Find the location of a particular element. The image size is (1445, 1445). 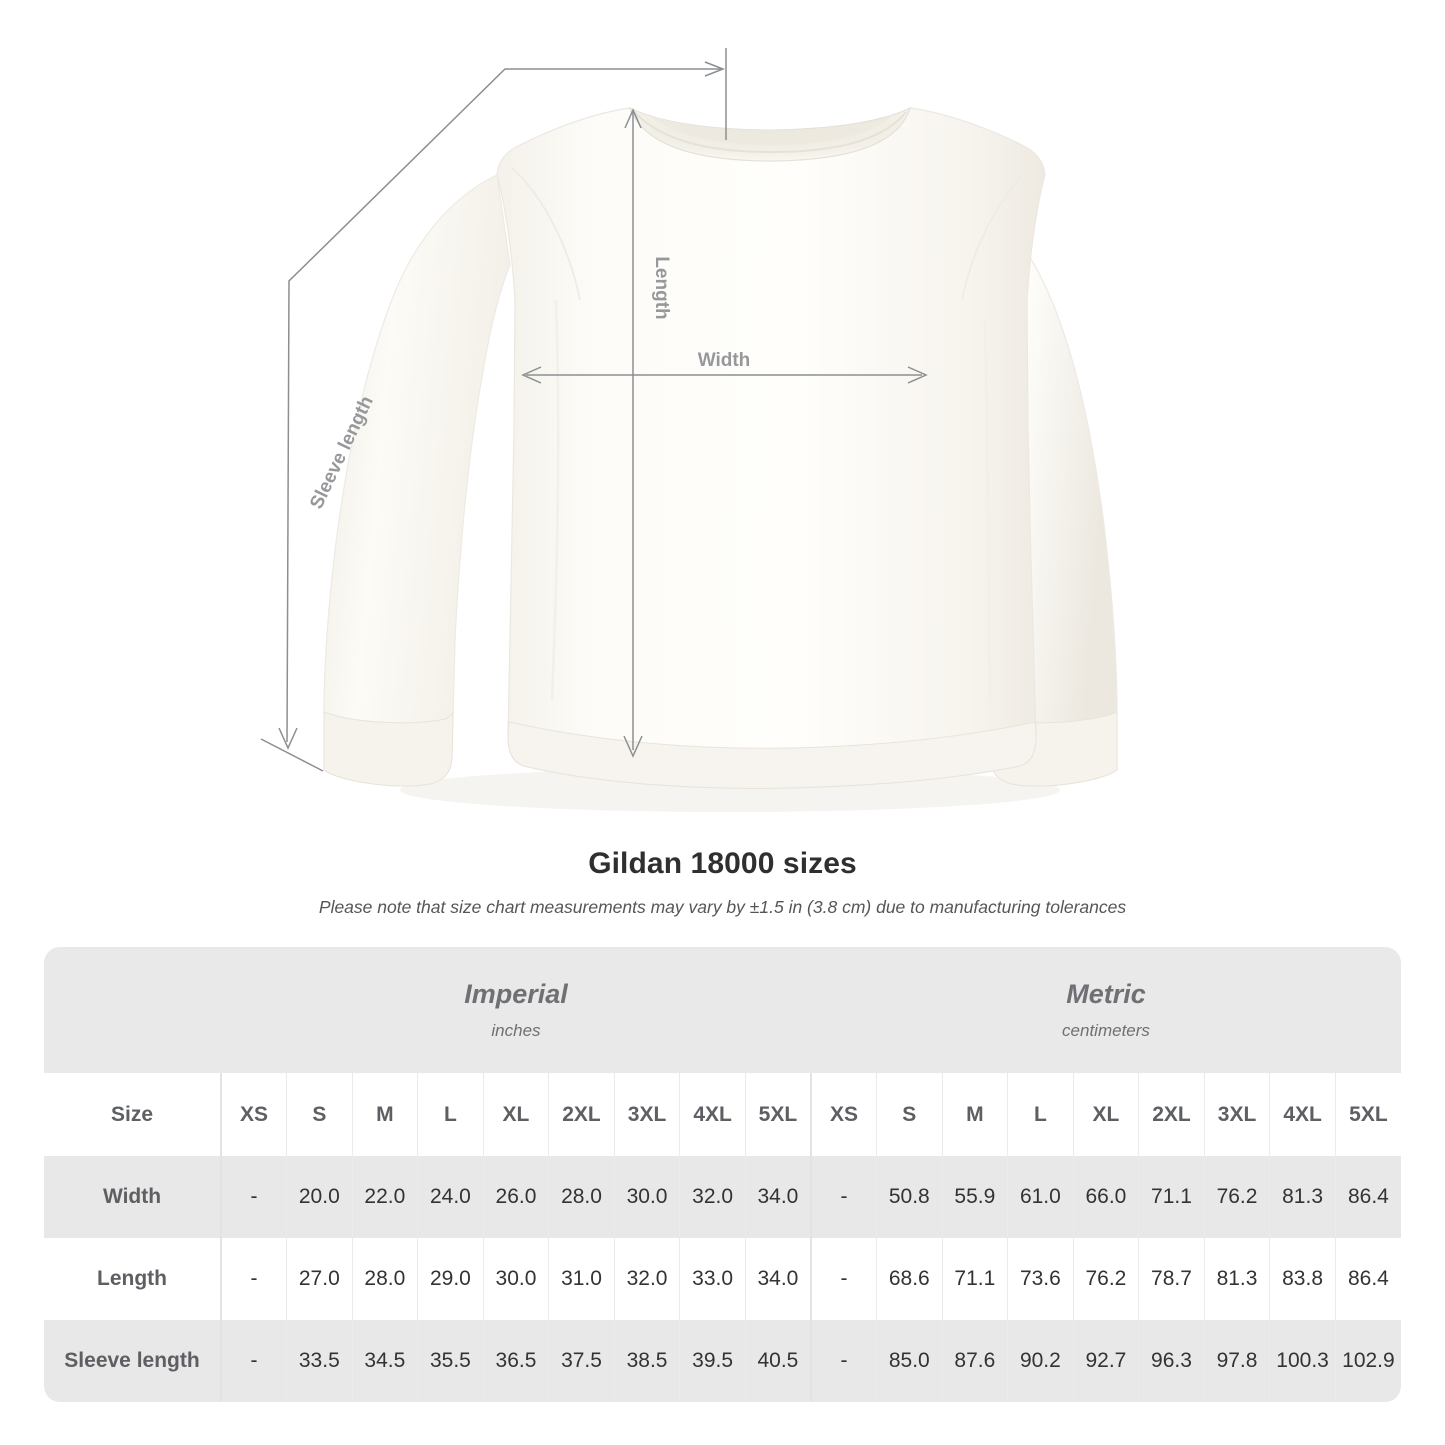

cell-width-metric-3xl: 76.2 is located at coordinates (1236, 1197).